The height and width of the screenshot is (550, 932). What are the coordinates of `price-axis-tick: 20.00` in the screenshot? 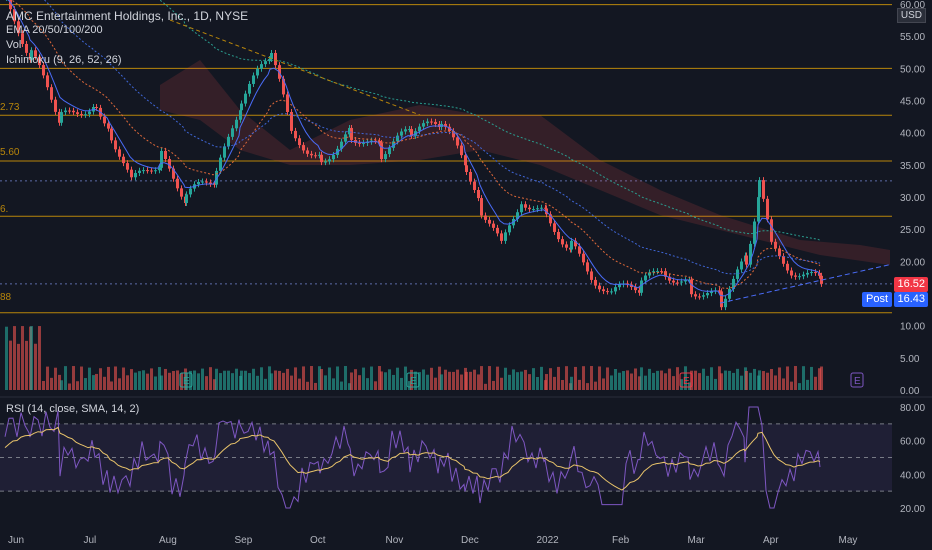 It's located at (912, 262).